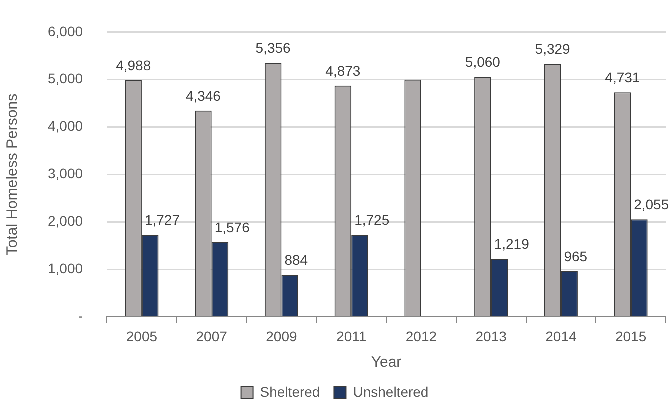 The width and height of the screenshot is (672, 410). What do you see at coordinates (343, 70) in the screenshot?
I see `data-label: 4,873` at bounding box center [343, 70].